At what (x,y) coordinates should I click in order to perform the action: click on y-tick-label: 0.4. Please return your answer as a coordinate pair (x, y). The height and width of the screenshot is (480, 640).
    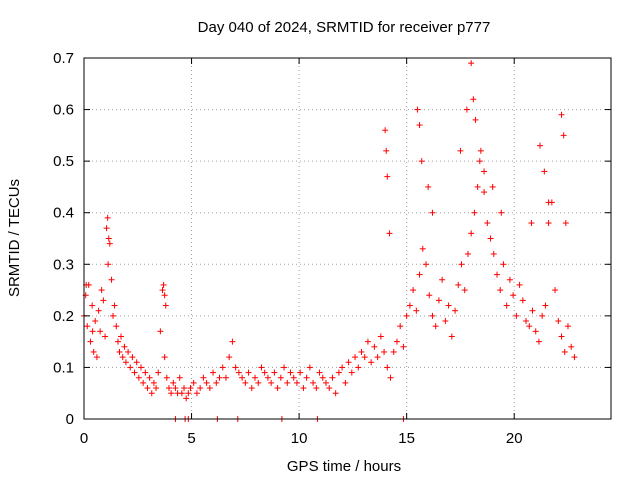
    Looking at the image, I should click on (63, 213).